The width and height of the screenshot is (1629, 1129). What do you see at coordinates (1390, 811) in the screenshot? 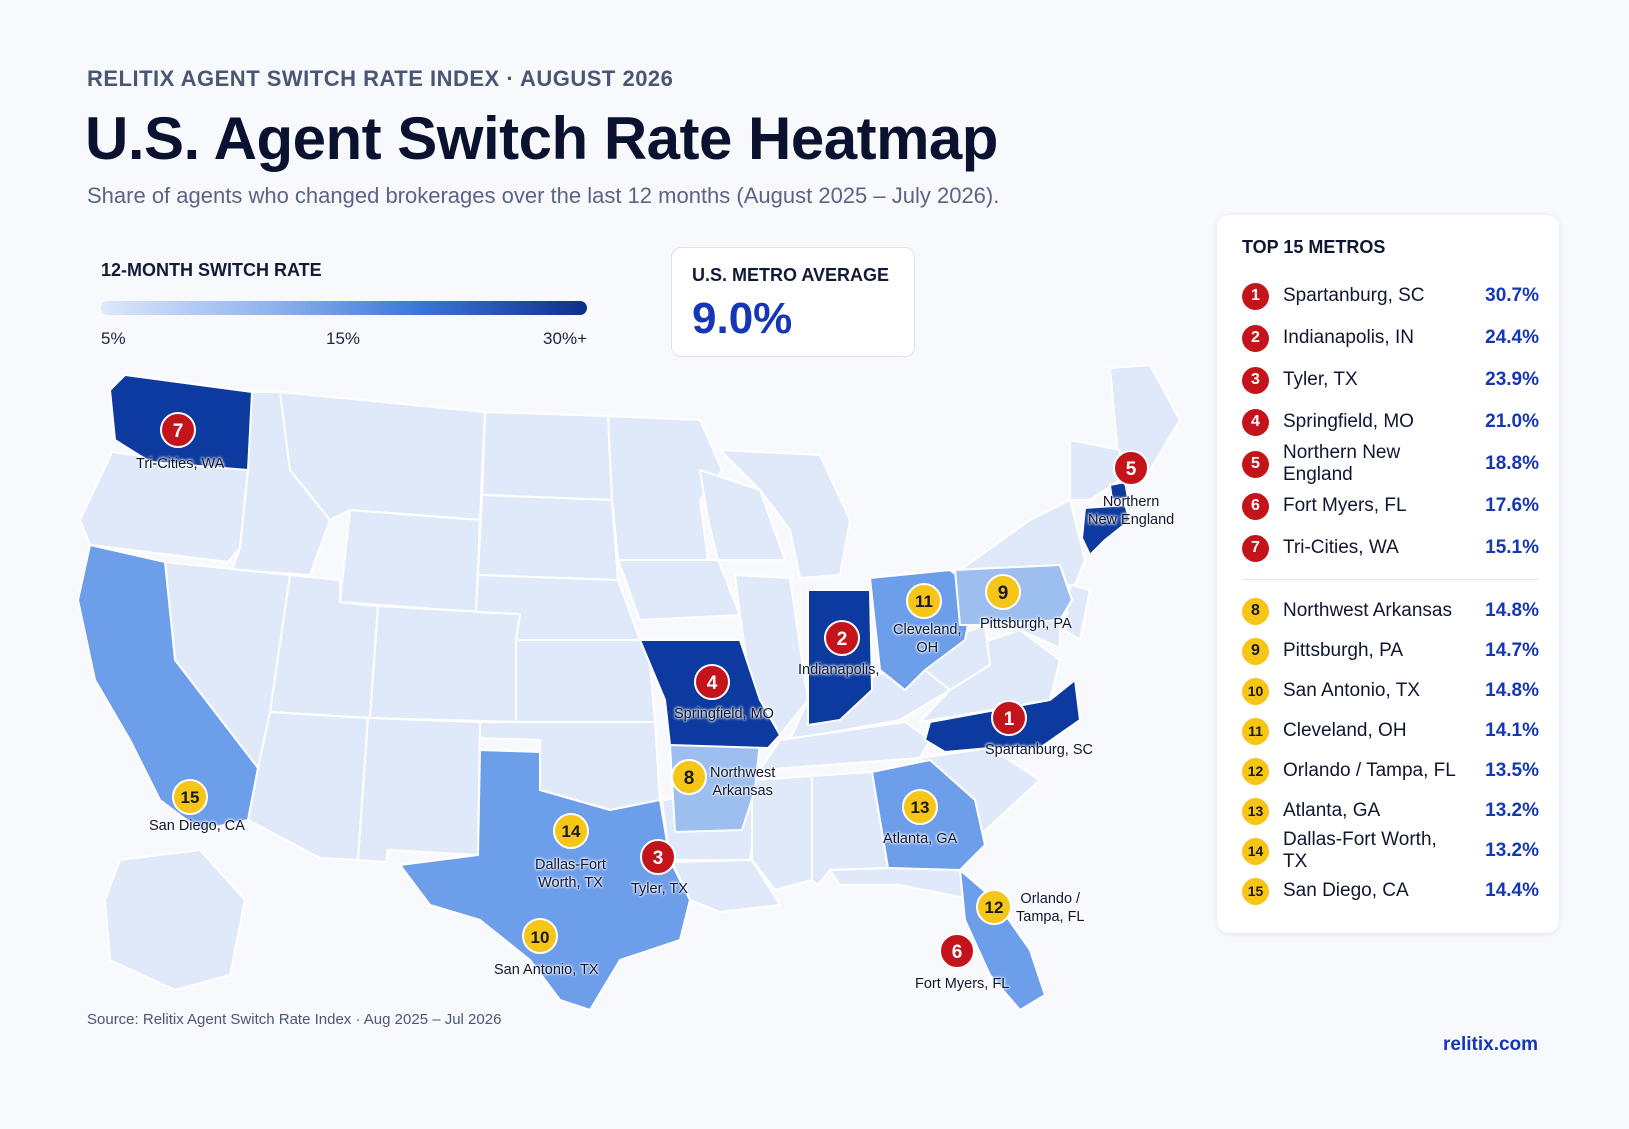
I see `metro-row: 13 Atlanta, GA 13.2%` at bounding box center [1390, 811].